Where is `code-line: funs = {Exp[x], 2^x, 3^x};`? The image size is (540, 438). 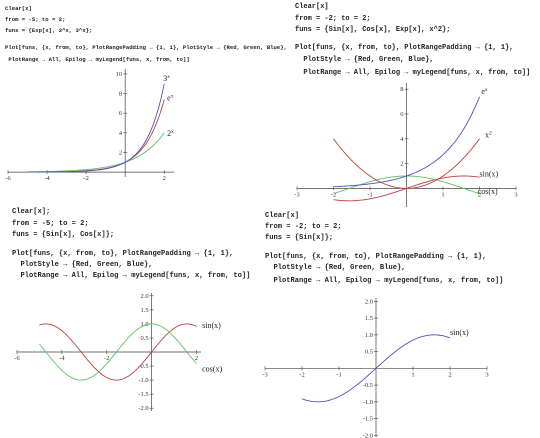 code-line: funs = {Exp[x], 2^x, 3^x}; is located at coordinates (48, 30).